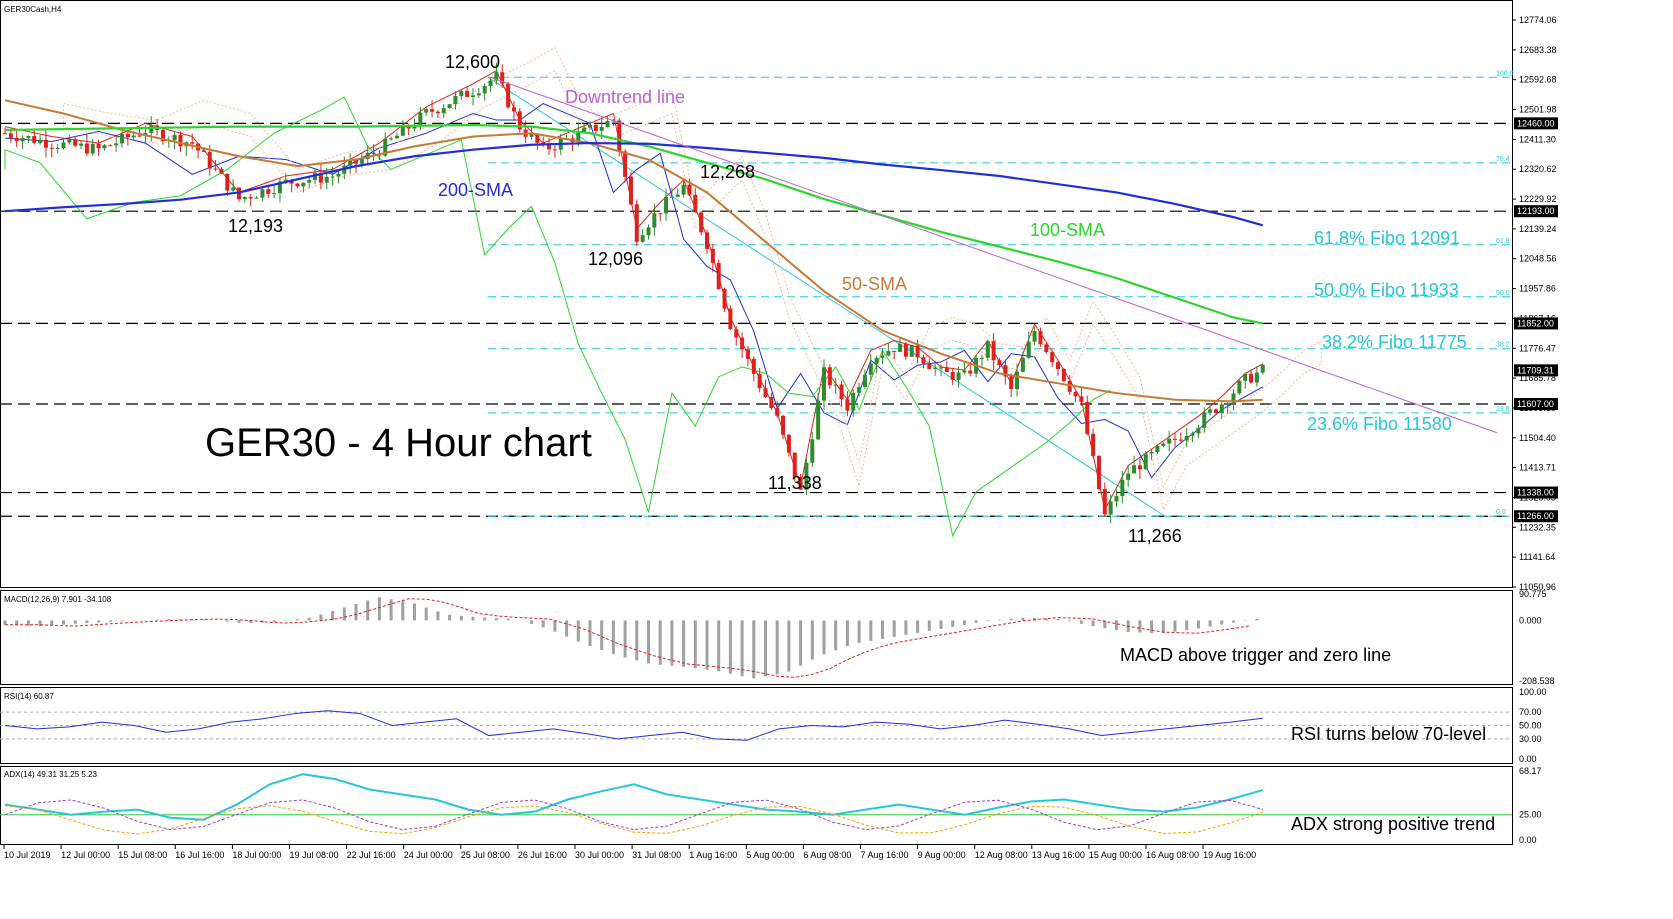  I want to click on level-tag-label: 11338.00, so click(1535, 493).